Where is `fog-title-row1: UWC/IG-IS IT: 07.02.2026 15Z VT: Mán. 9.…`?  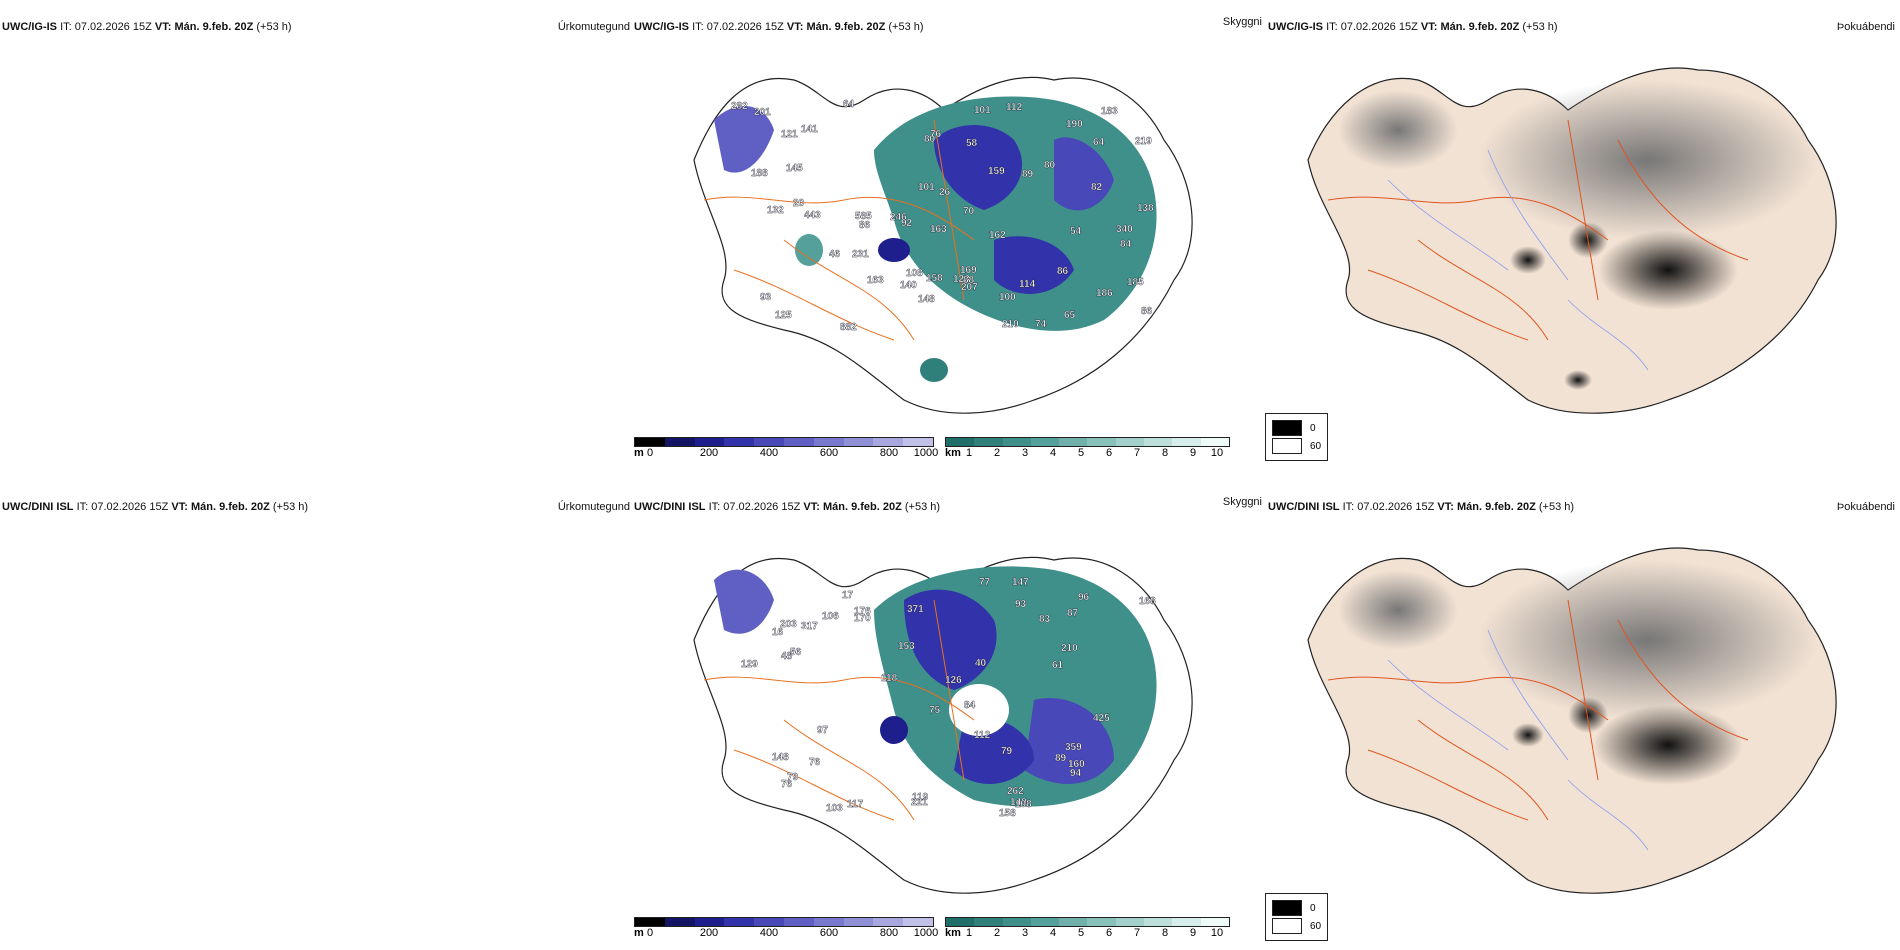
fog-title-row1: UWC/IG-IS IT: 07.02.2026 15Z VT: Mán. 9.… is located at coordinates (1413, 27).